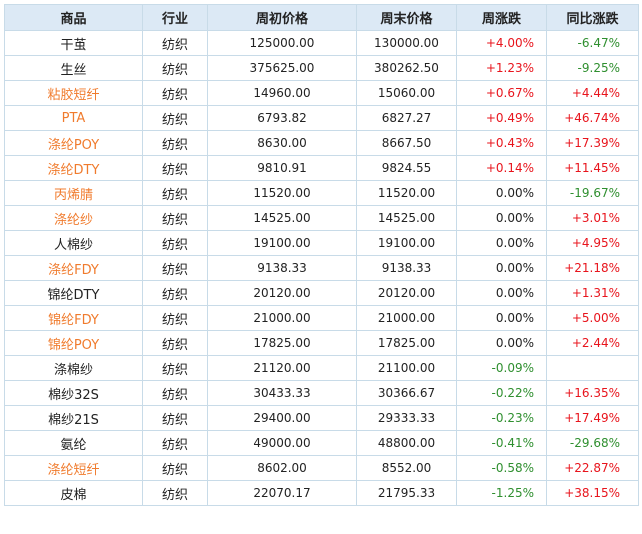 The width and height of the screenshot is (642, 534). I want to click on open-price-cell: 11520.00, so click(282, 193).